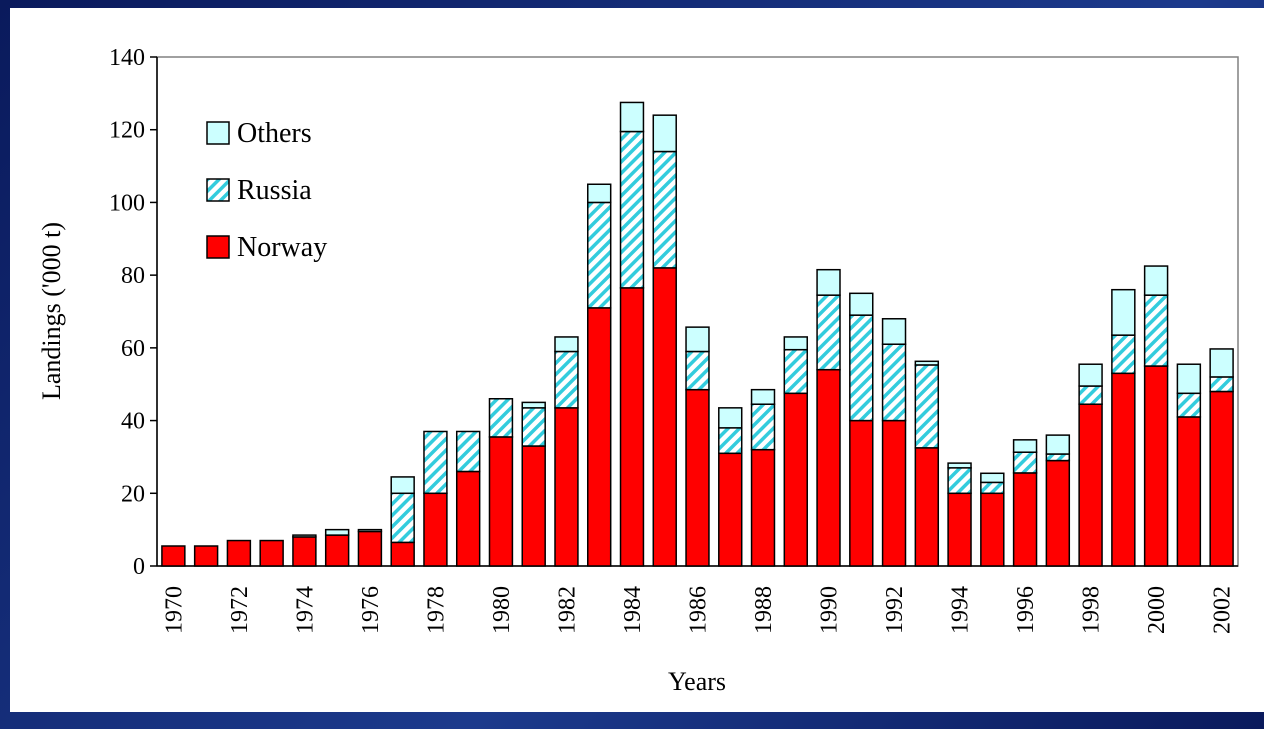 Image resolution: width=1264 pixels, height=729 pixels. Describe the element at coordinates (830, 610) in the screenshot. I see `x-tick-label: 1990` at that location.